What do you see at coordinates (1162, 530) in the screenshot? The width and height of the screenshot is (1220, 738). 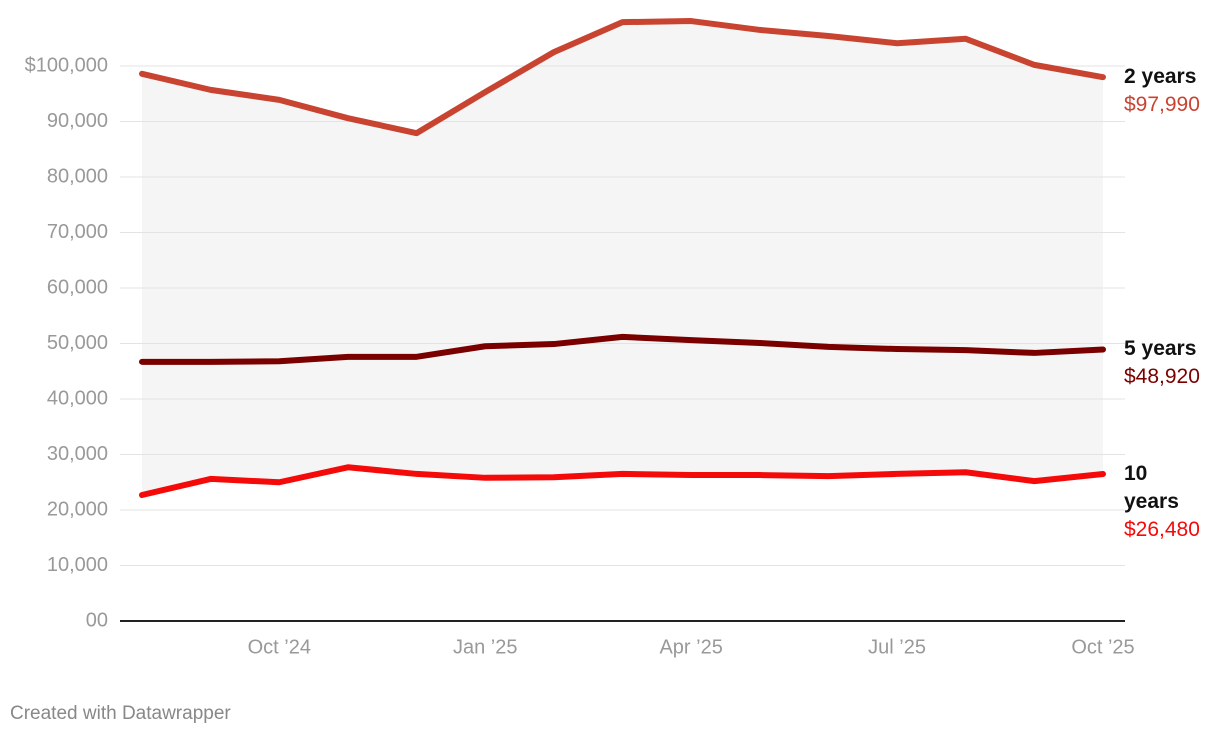 I see `value-label: $26,480` at bounding box center [1162, 530].